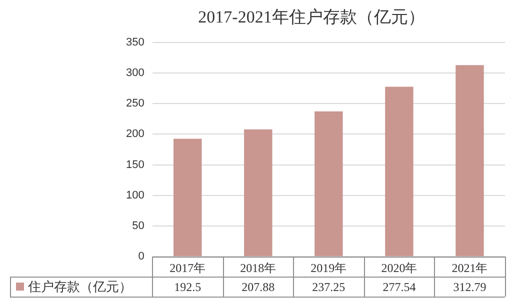  What do you see at coordinates (135, 164) in the screenshot?
I see `y-tick-label: 150` at bounding box center [135, 164].